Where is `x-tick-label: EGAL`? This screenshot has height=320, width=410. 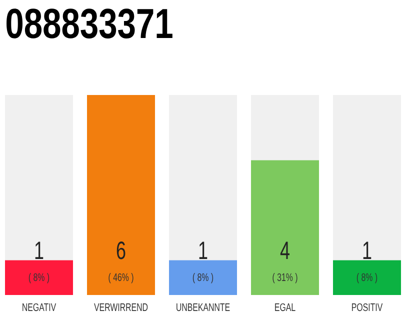 x-tick-label: EGAL is located at coordinates (285, 307).